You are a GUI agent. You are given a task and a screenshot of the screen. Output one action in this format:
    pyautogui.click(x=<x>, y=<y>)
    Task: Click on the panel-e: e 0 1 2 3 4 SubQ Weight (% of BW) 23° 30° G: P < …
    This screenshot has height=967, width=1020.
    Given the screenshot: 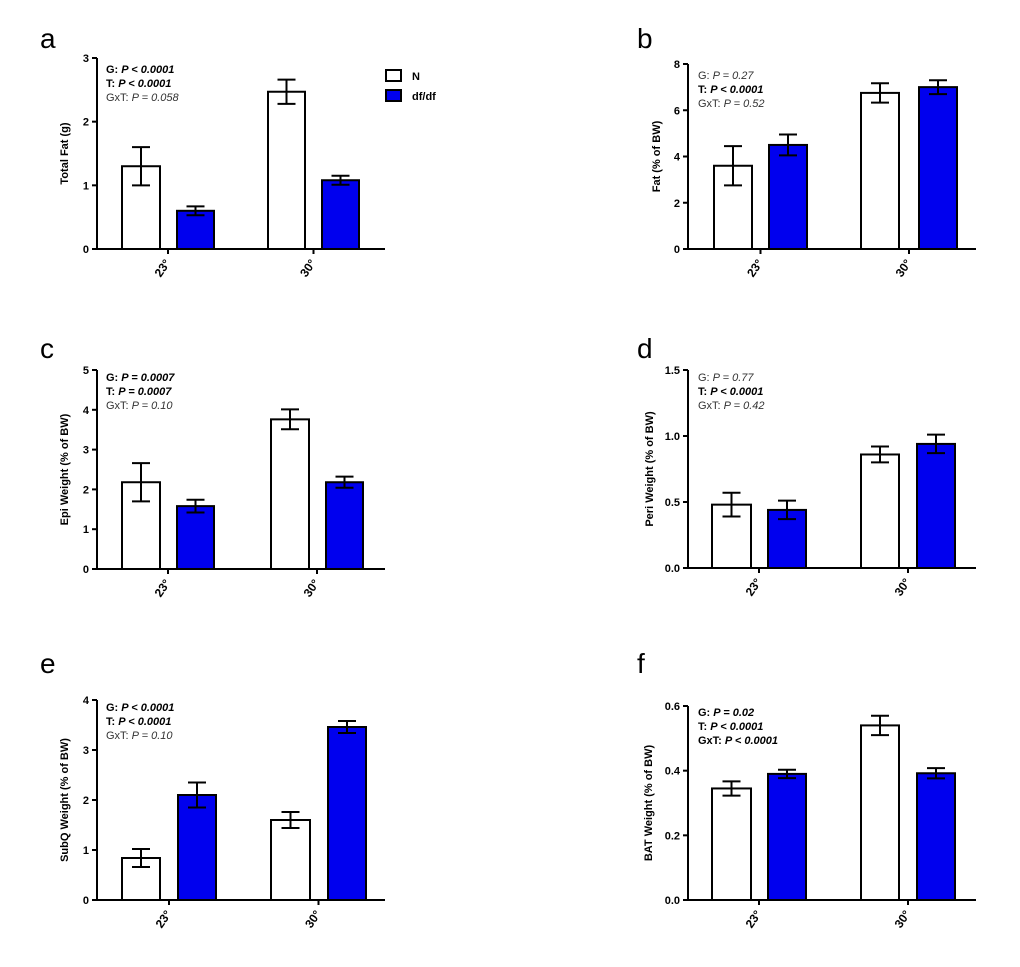 What is the action you would take?
    pyautogui.click(x=212, y=789)
    